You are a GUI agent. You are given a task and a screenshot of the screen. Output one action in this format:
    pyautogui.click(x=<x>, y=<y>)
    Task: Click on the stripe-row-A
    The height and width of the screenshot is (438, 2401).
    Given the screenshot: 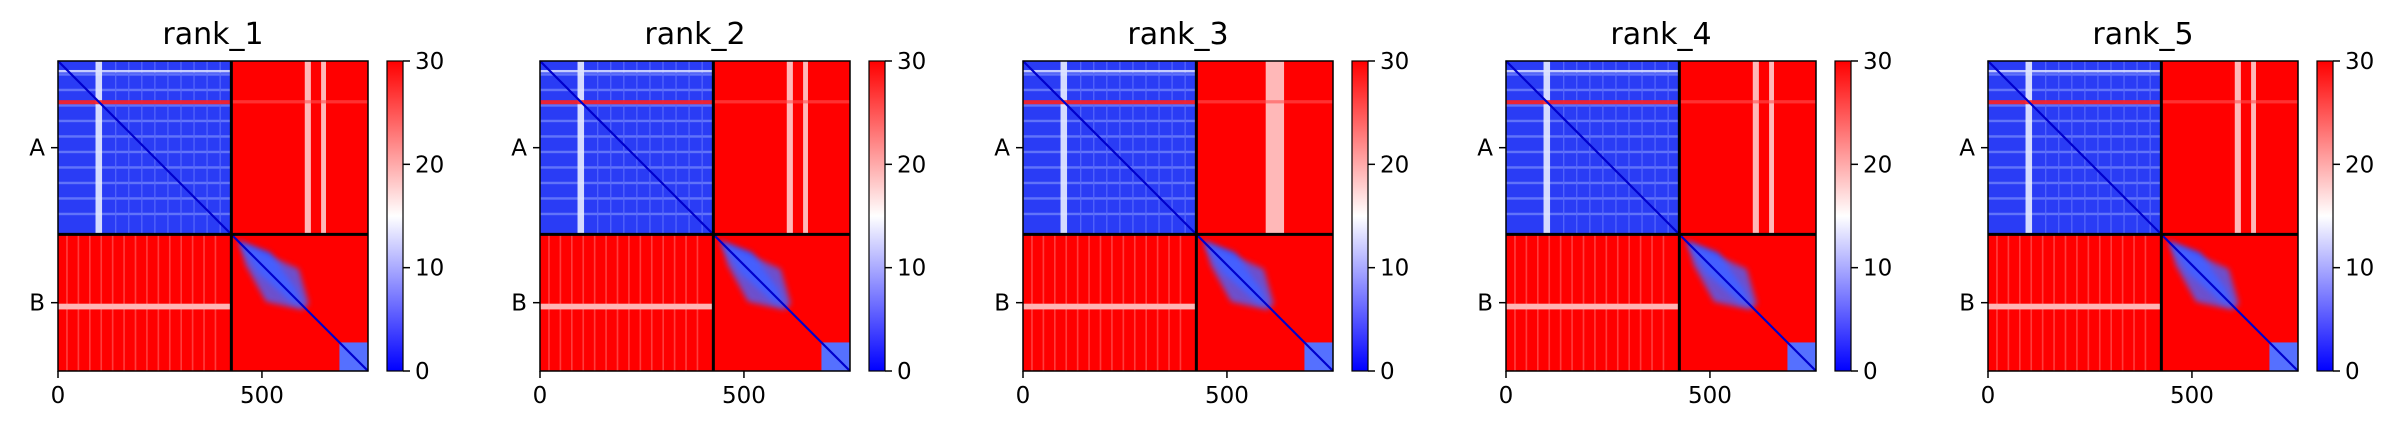 What is the action you would take?
    pyautogui.click(x=1593, y=102)
    